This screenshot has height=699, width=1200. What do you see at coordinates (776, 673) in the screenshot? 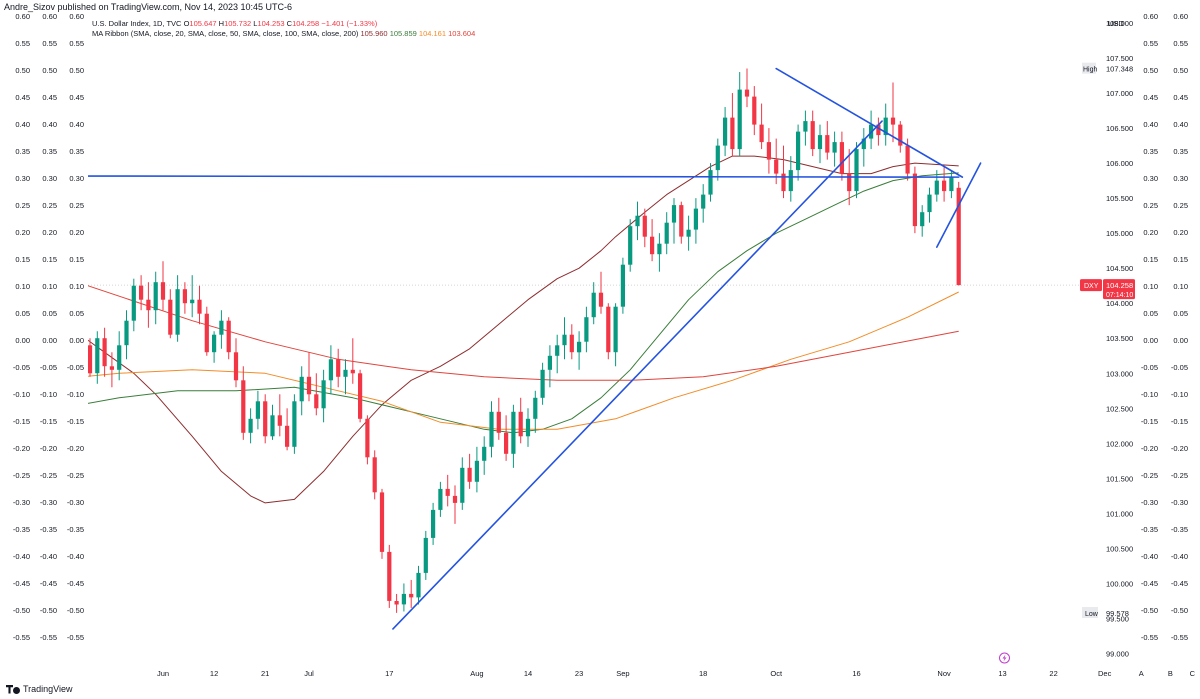
I see `time-tick: Oct` at bounding box center [776, 673].